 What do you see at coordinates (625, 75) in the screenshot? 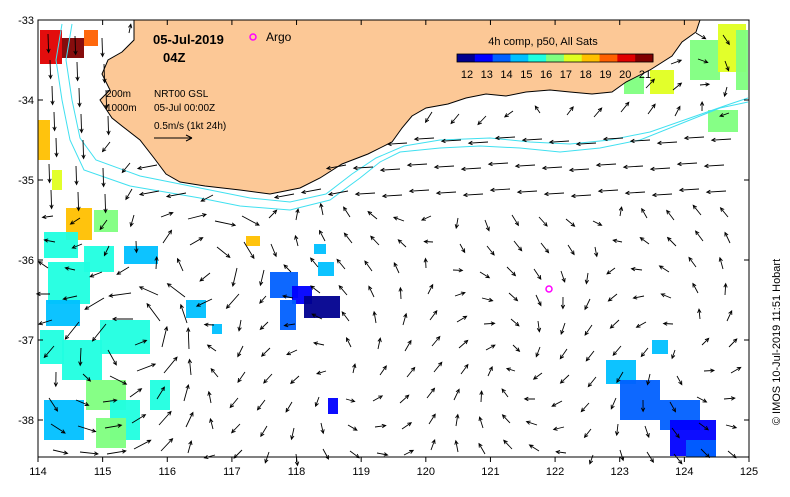
I see `colorbar-tick-label: 20` at bounding box center [625, 75].